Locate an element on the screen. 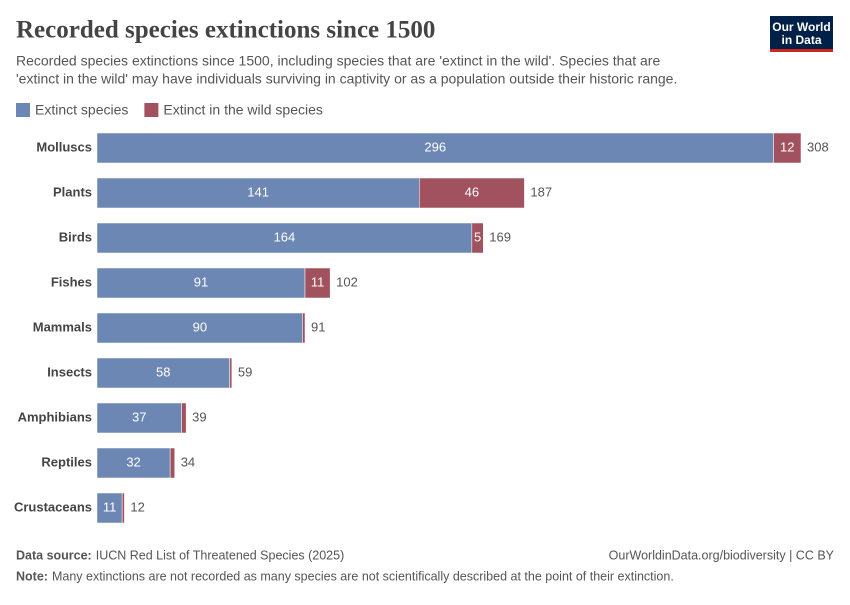 The image size is (850, 605). bar-value-label: 141 is located at coordinates (258, 191).